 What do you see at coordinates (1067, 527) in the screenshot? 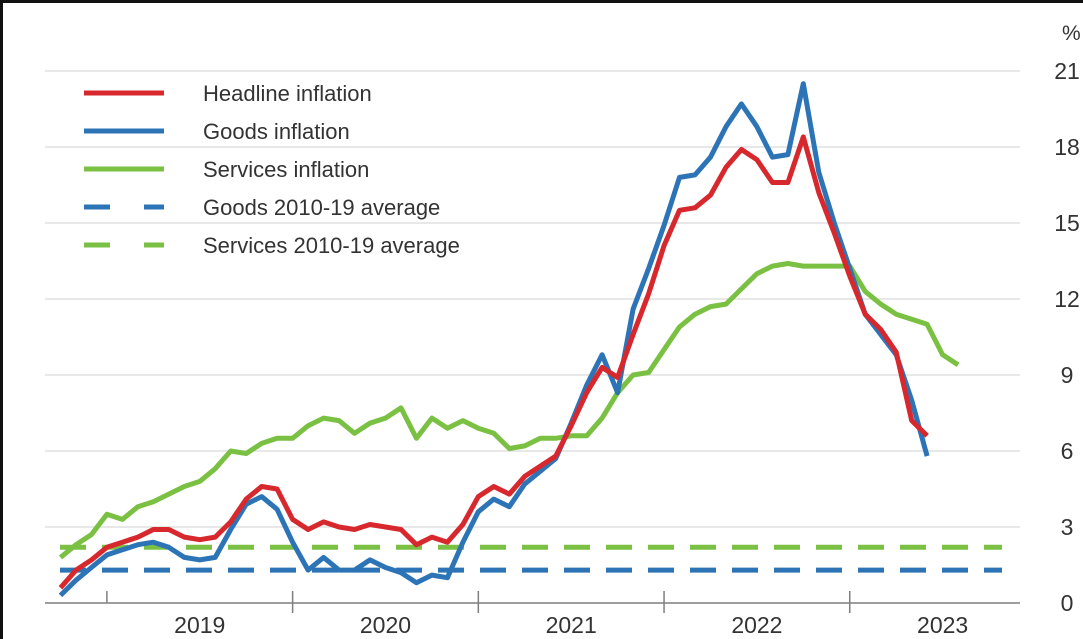
I see `y-tick-label: 3` at bounding box center [1067, 527].